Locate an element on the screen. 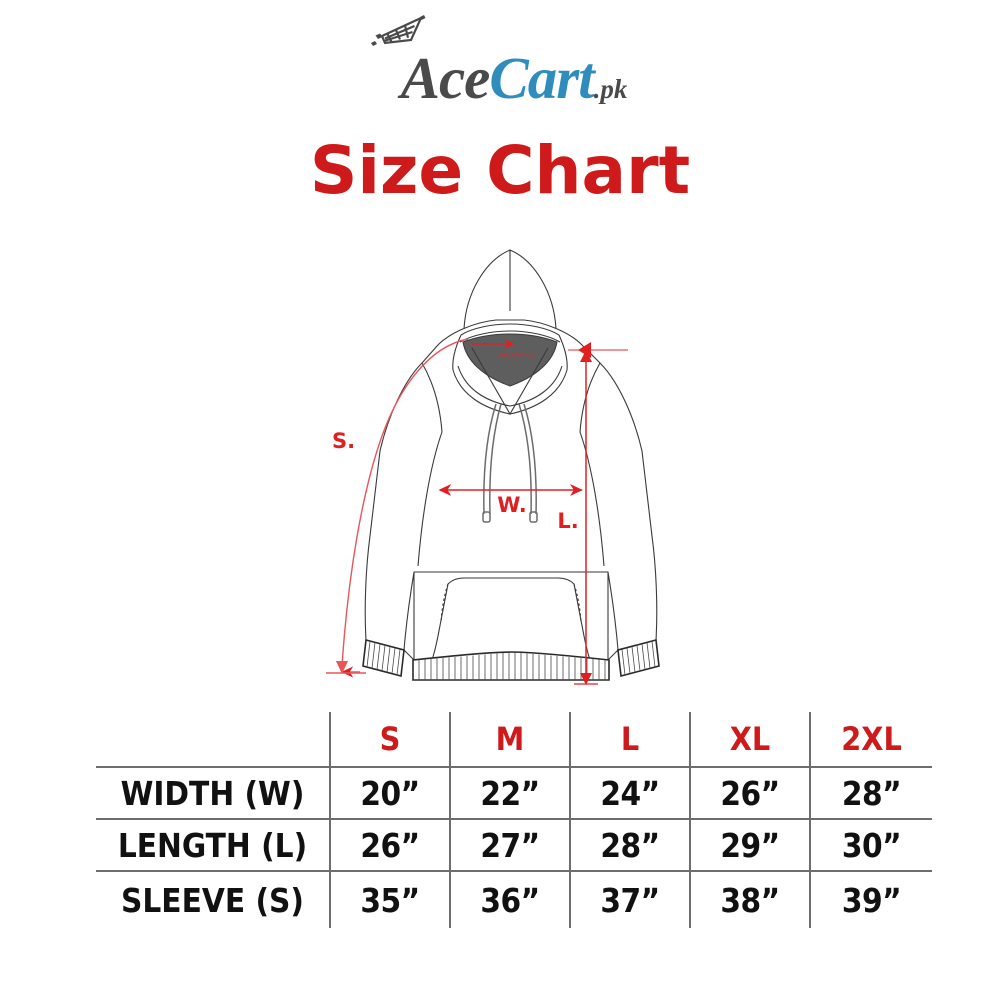 This screenshot has height=1000, width=1000. cell-length-m: 27” is located at coordinates (509, 845).